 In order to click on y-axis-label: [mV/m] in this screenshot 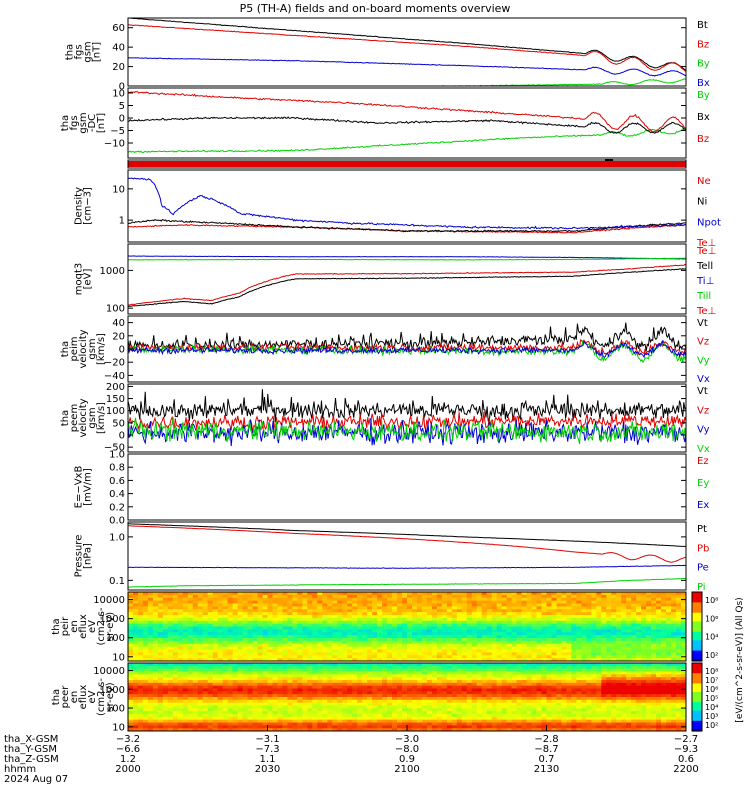, I will do `click(88, 487)`.